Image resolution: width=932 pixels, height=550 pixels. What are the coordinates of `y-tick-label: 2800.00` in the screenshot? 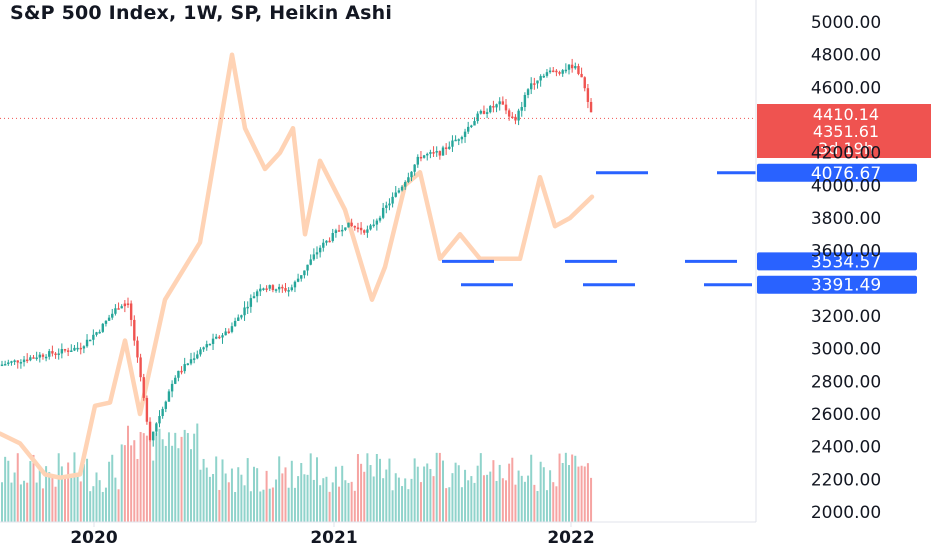 It's located at (846, 382).